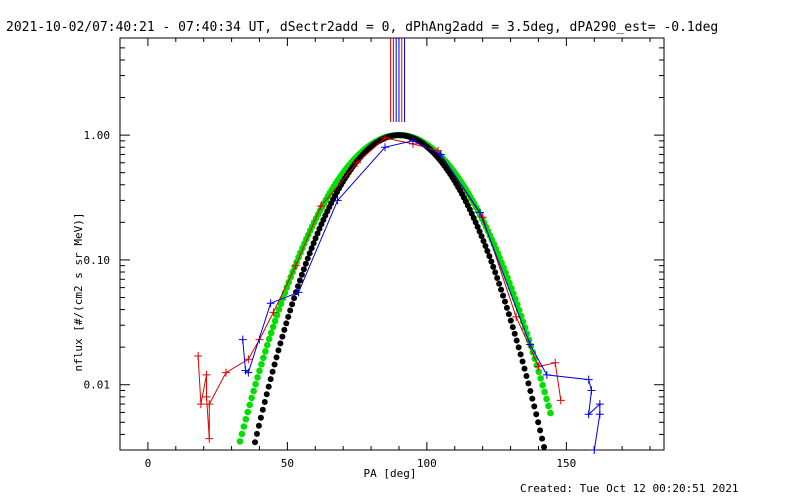 Image resolution: width=800 pixels, height=500 pixels. I want to click on y-tick-label: 0.10, so click(97, 260).